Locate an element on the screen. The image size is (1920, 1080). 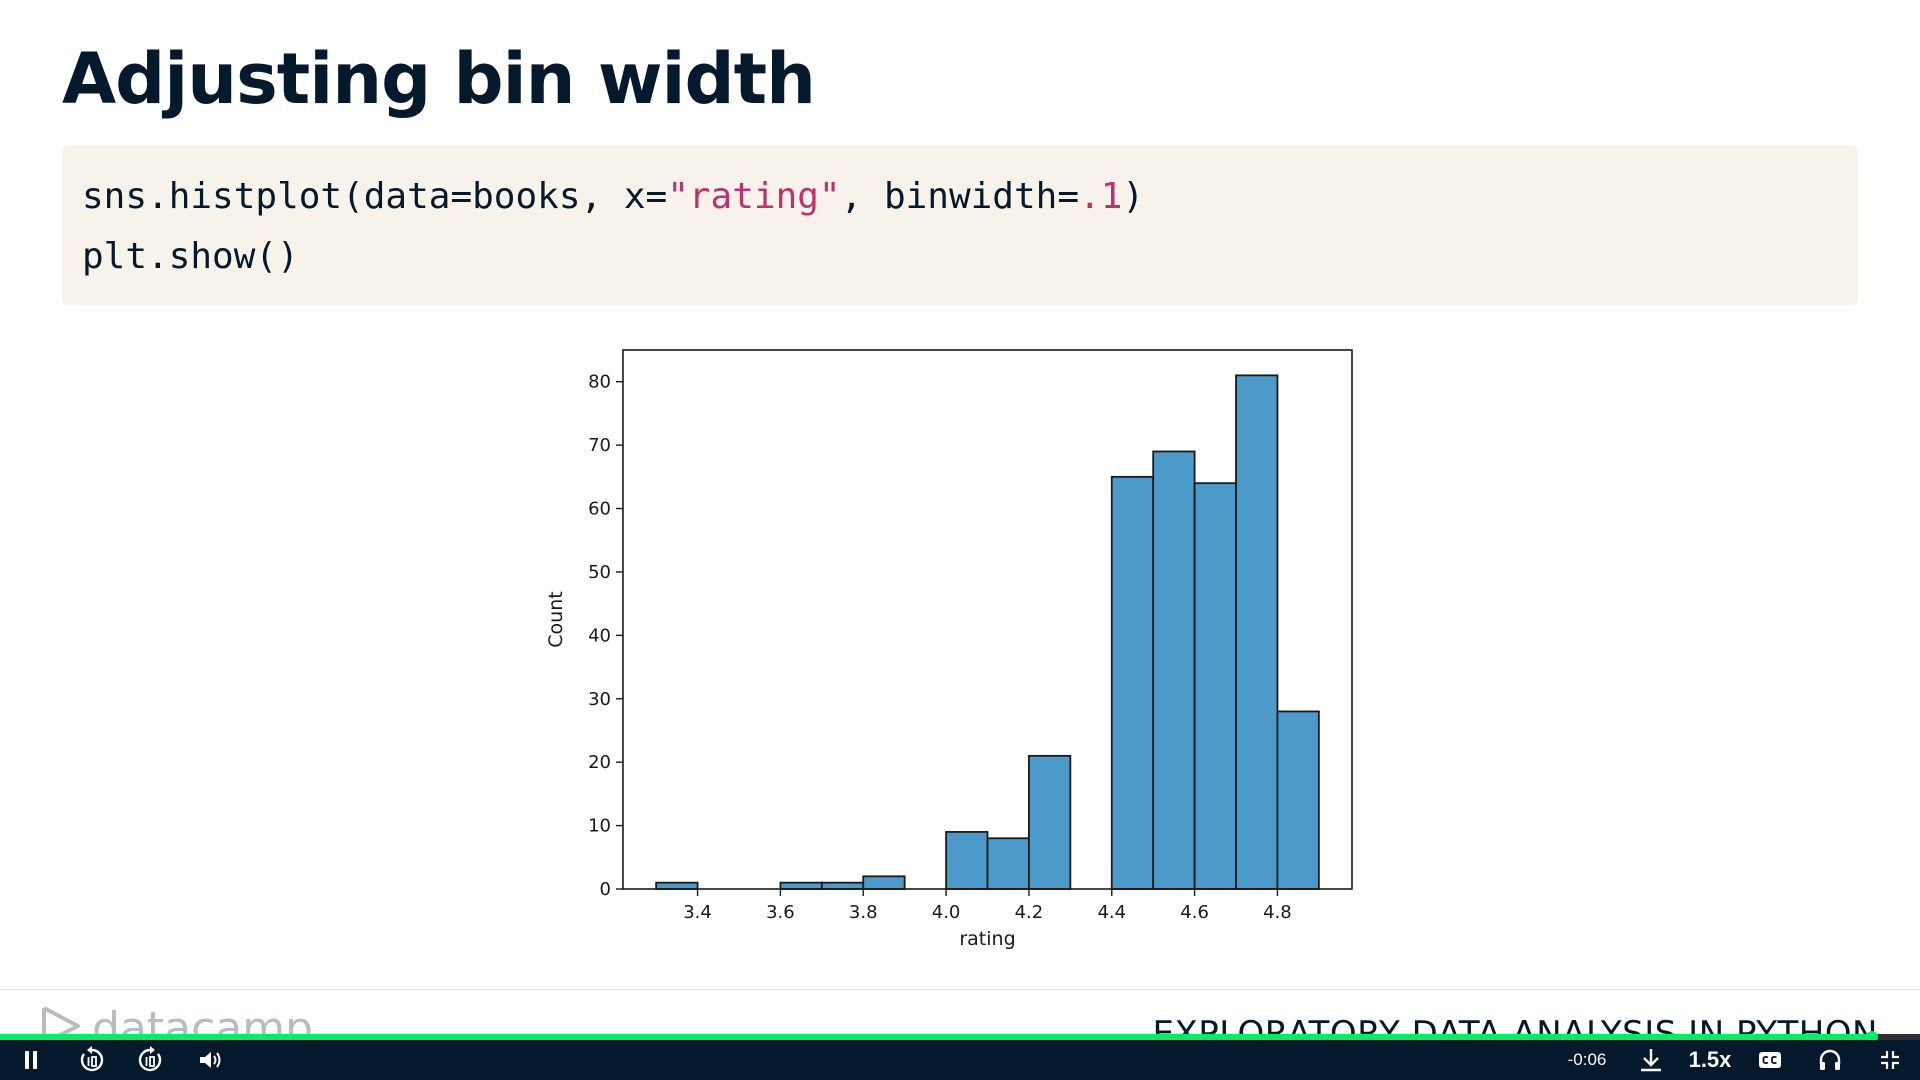
x-tick-label: 3.8 is located at coordinates (863, 912).